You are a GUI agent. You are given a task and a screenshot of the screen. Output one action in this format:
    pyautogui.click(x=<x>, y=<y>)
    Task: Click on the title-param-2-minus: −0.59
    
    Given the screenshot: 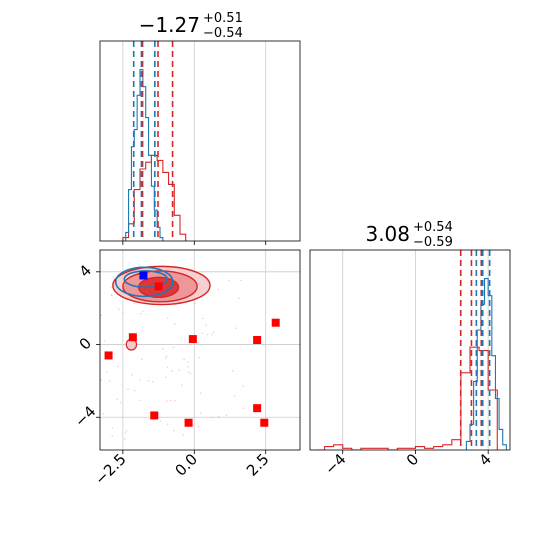 What is the action you would take?
    pyautogui.click(x=433, y=242)
    